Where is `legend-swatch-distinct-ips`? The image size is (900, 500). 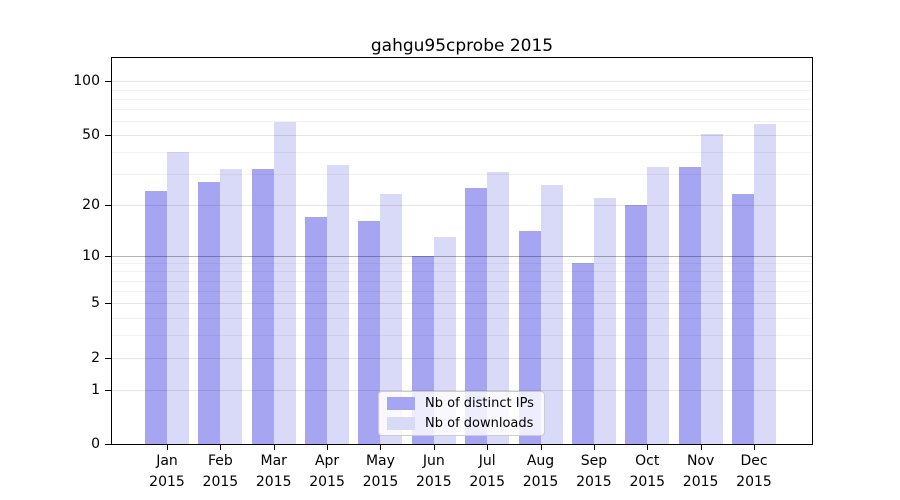
legend-swatch-distinct-ips is located at coordinates (401, 404).